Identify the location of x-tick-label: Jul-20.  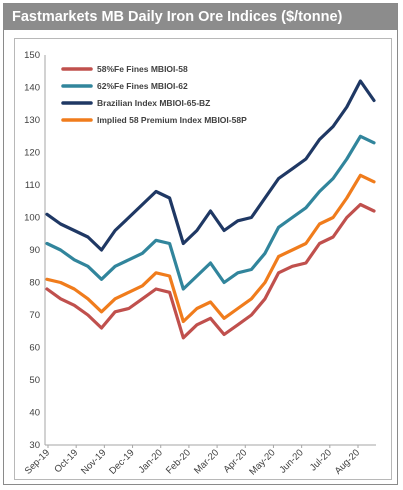
(321, 460).